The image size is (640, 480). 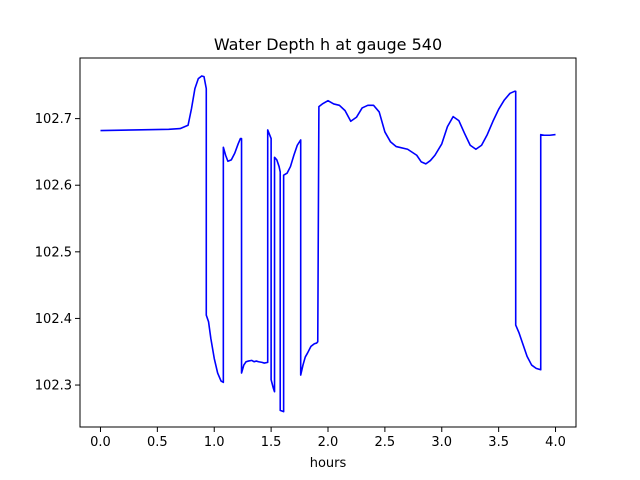 What do you see at coordinates (328, 463) in the screenshot?
I see `x-axis-label: hours` at bounding box center [328, 463].